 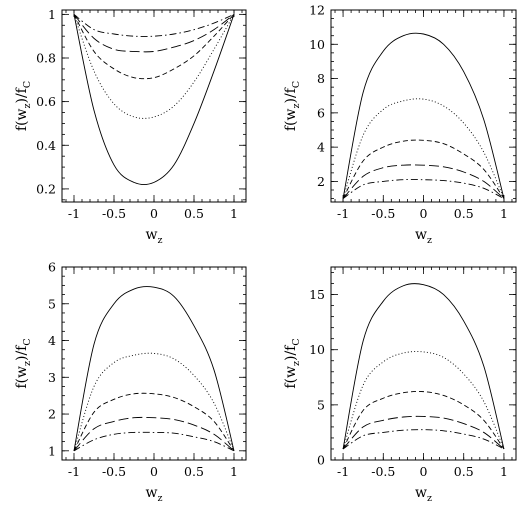 What do you see at coordinates (46, 145) in the screenshot?
I see `y-tick-label: 0.4` at bounding box center [46, 145].